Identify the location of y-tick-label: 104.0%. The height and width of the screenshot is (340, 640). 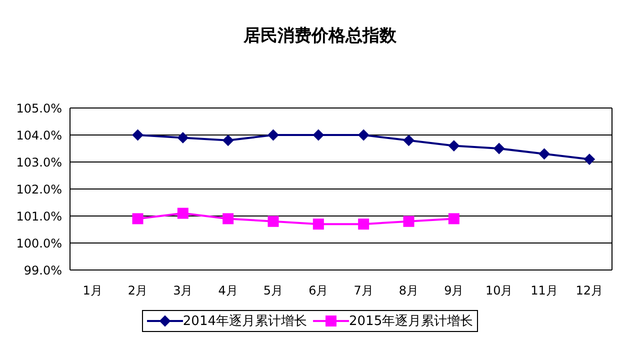
(39, 135).